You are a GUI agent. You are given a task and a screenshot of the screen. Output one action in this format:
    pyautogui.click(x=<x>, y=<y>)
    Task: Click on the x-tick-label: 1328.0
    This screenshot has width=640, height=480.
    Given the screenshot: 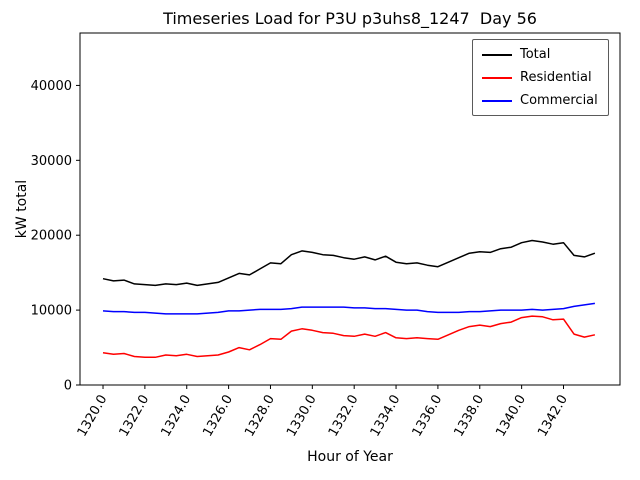 What is the action you would take?
    pyautogui.click(x=260, y=416)
    